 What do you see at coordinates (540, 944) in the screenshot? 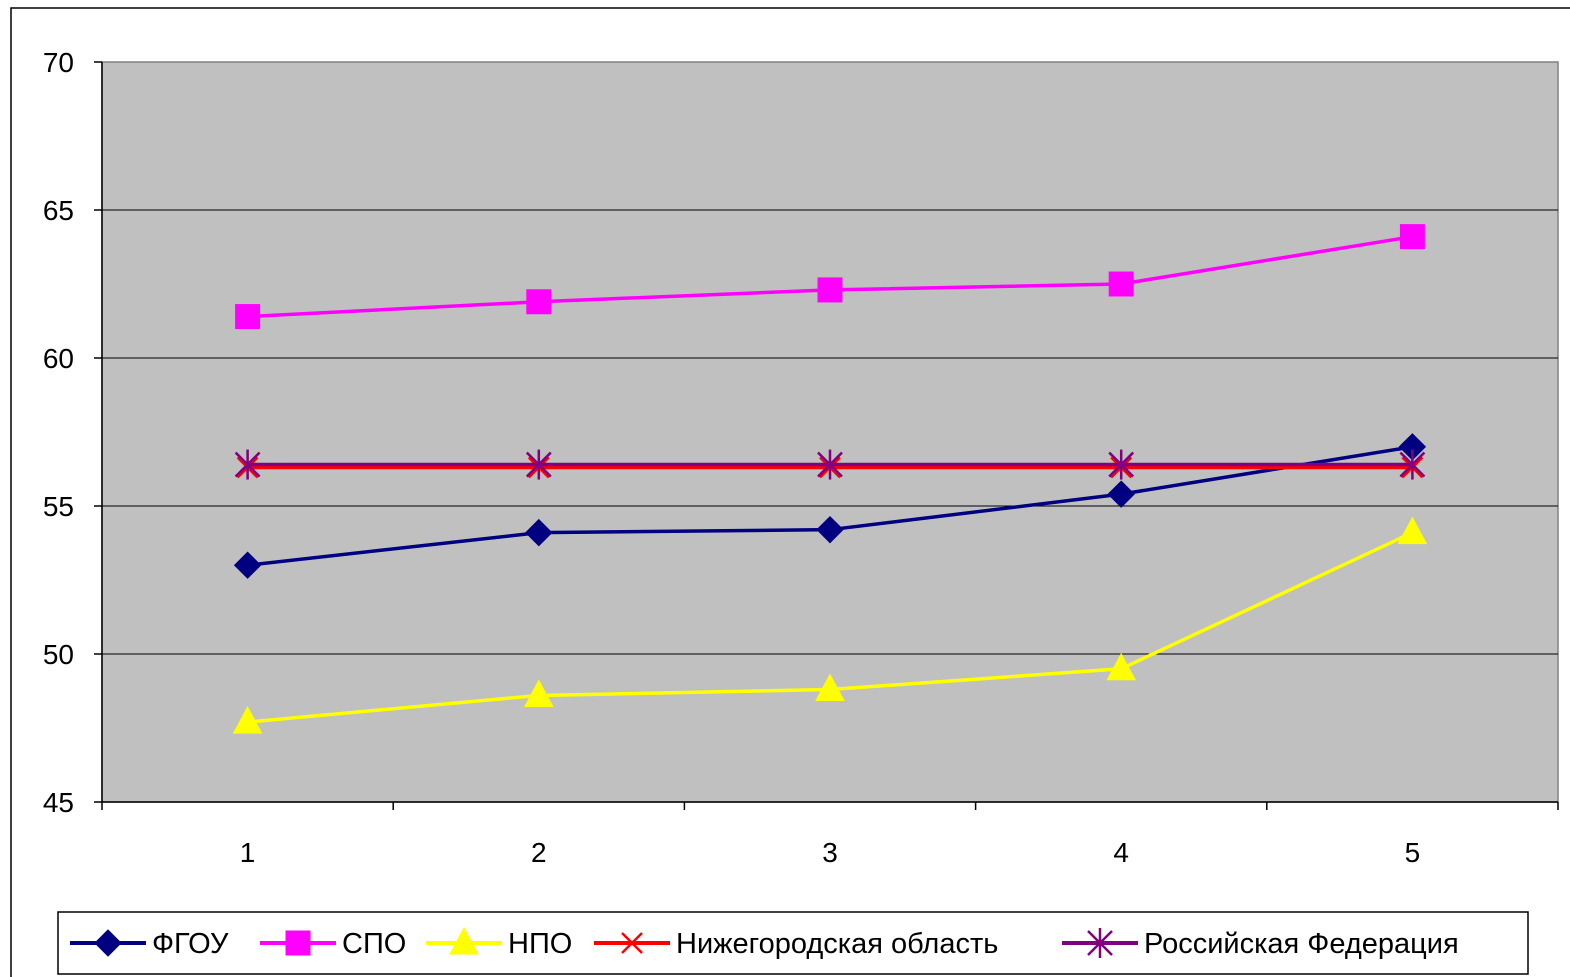
I see `legend-label: НПО` at bounding box center [540, 944].